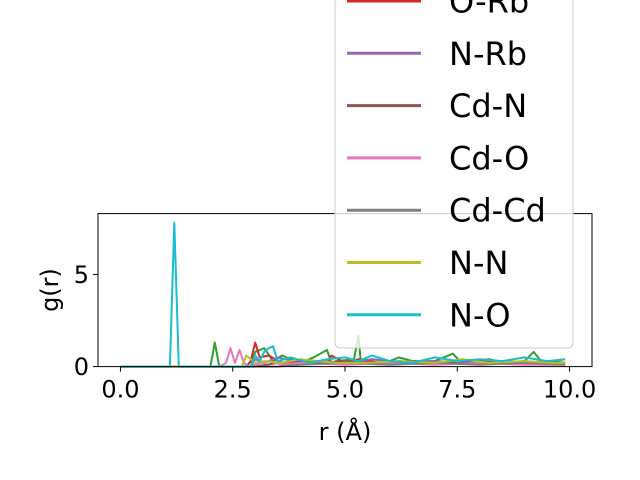 This screenshot has height=480, width=640. What do you see at coordinates (457, 390) in the screenshot?
I see `x-tick-label: 7.5` at bounding box center [457, 390].